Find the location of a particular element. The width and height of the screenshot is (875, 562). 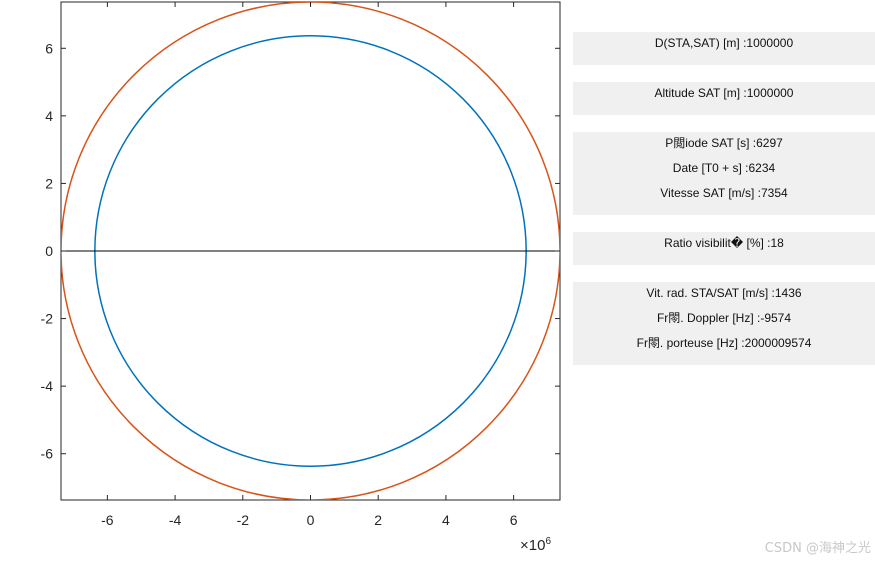

doppler-text: Fr閝. Doppler [Hz] :-9574 is located at coordinates (724, 318).